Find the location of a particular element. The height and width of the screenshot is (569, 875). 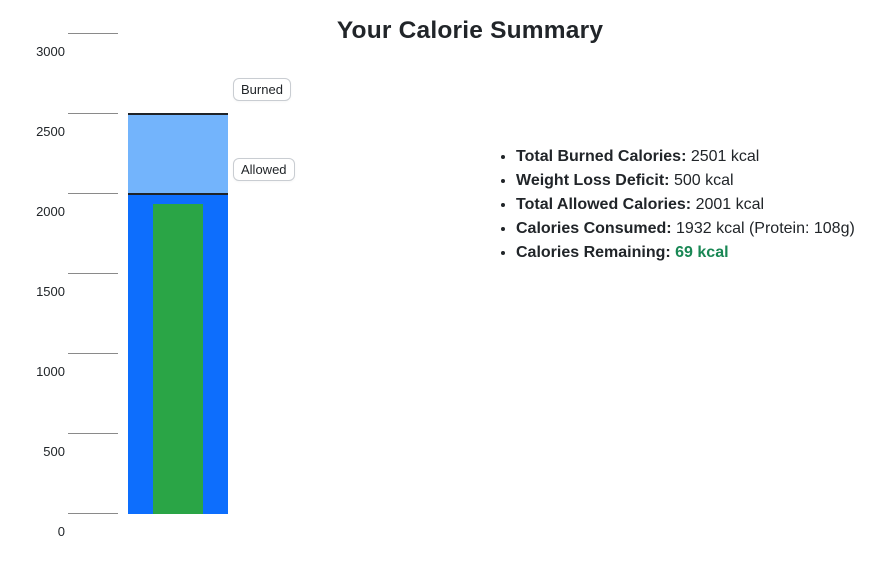

summary-item-label: Weight Loss Deficit: is located at coordinates (595, 180).